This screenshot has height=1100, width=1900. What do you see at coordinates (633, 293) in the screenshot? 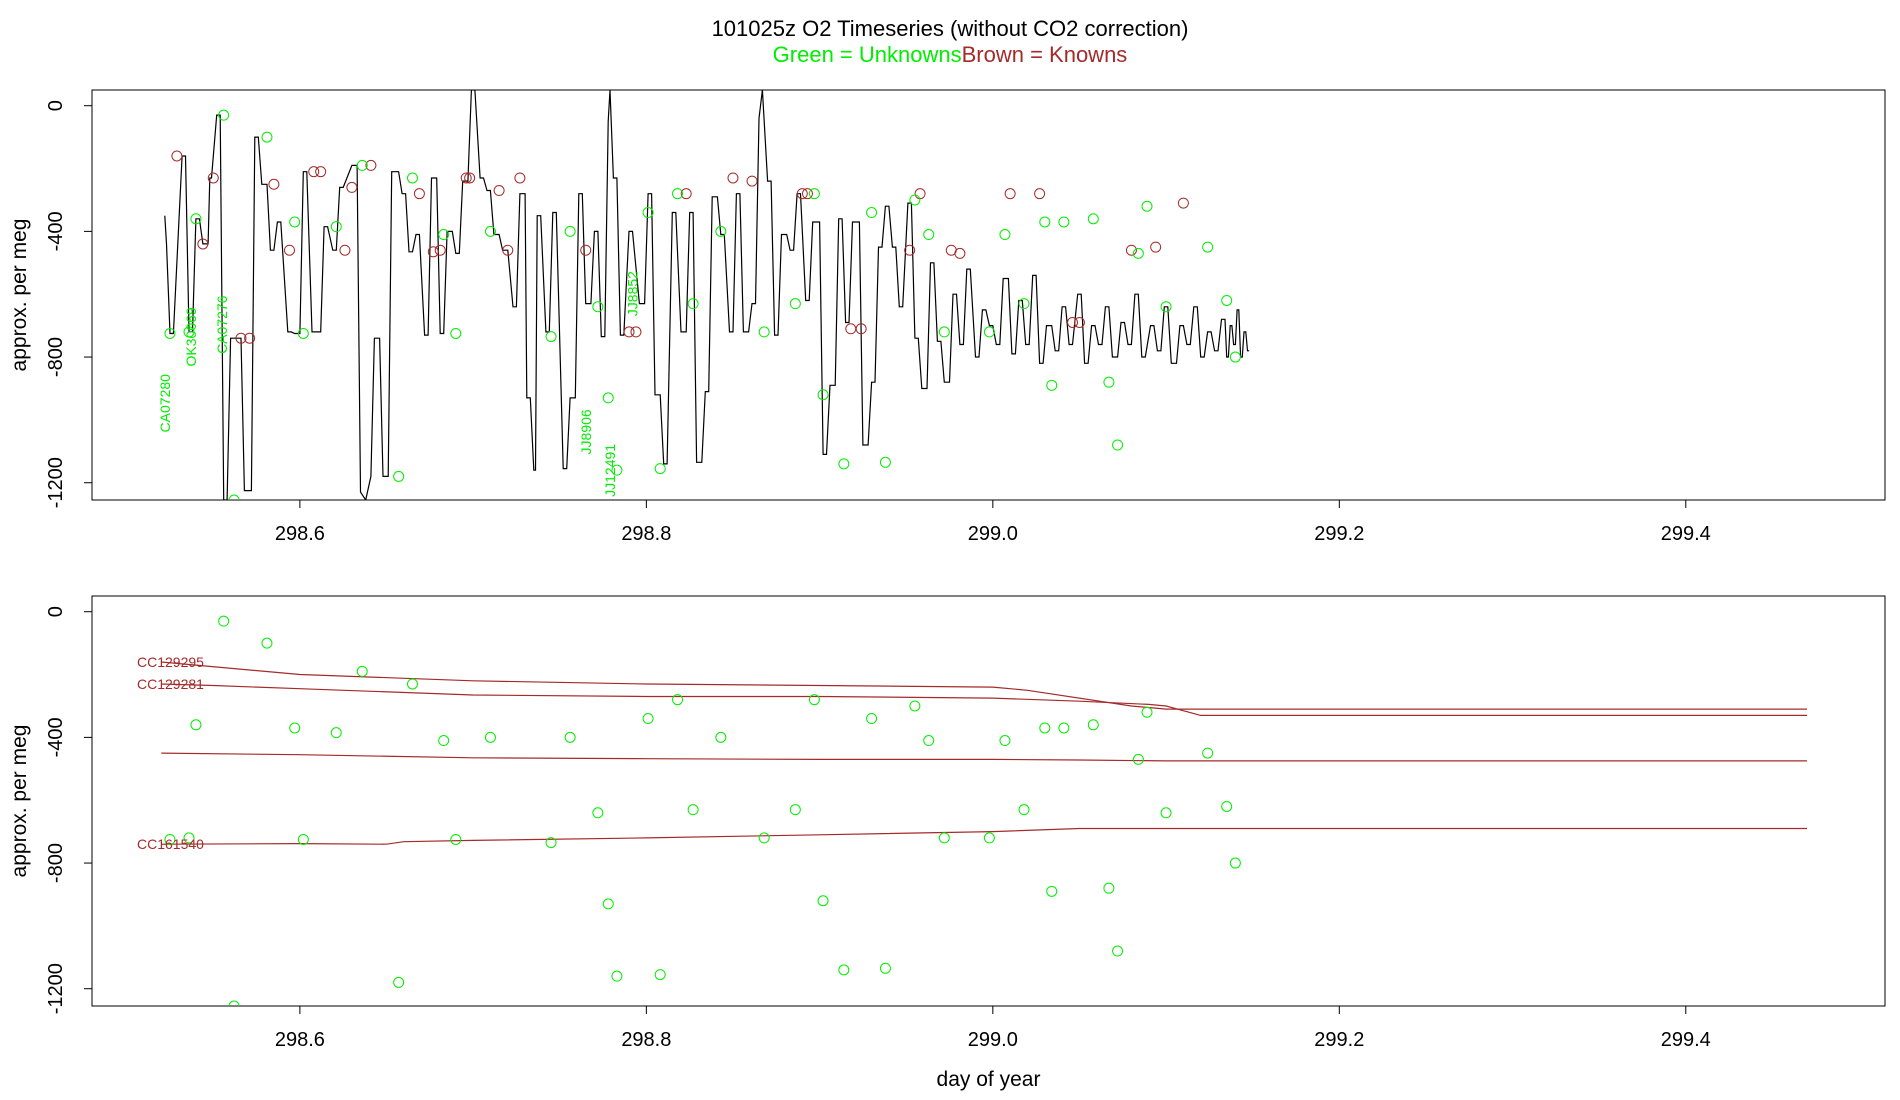
I see `sample-label: JJ8852` at bounding box center [633, 293].